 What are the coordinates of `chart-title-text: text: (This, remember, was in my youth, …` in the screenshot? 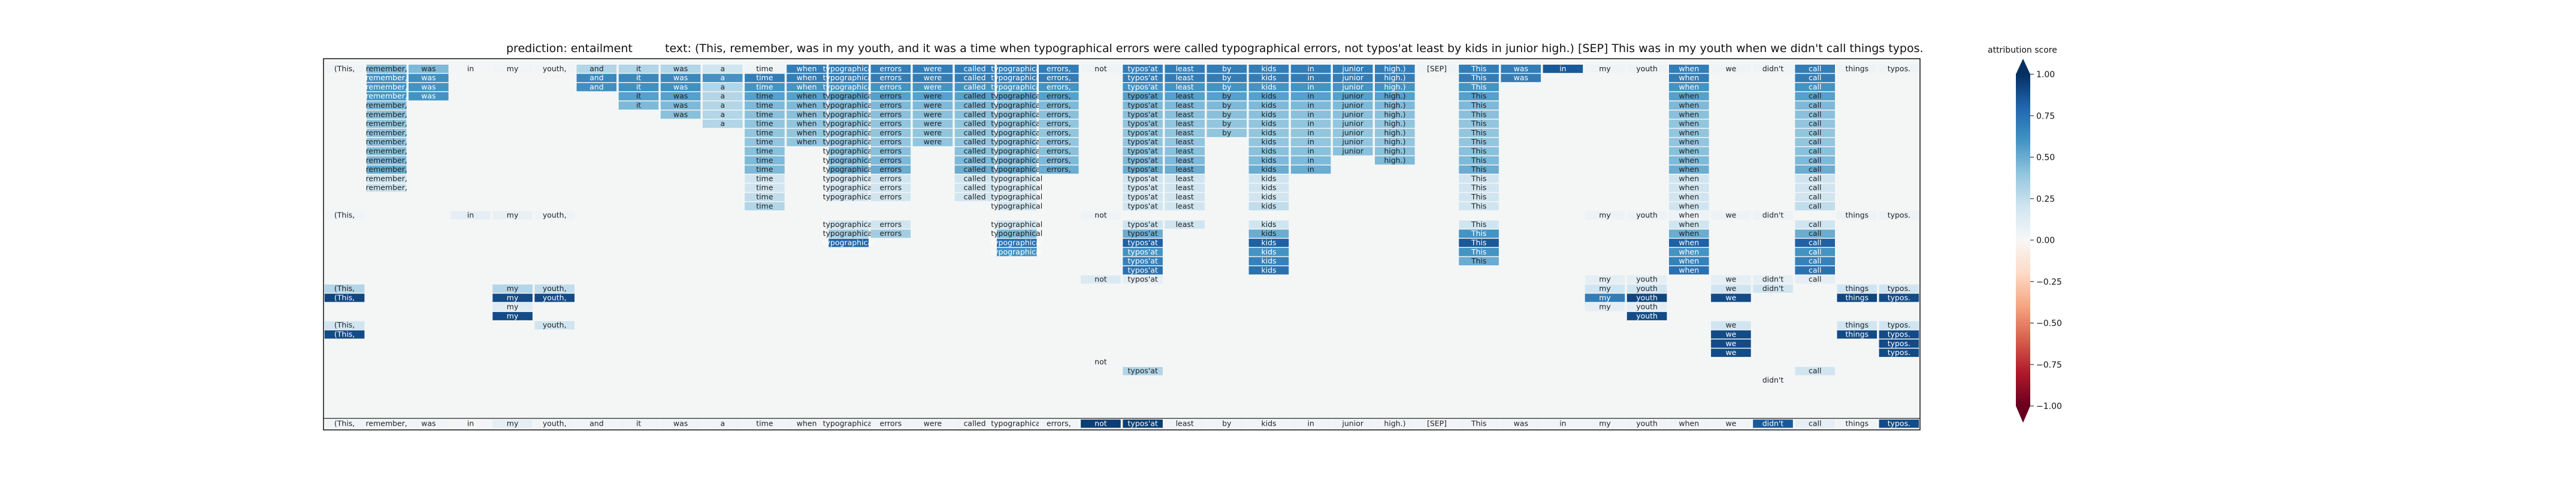 It's located at (1294, 48).